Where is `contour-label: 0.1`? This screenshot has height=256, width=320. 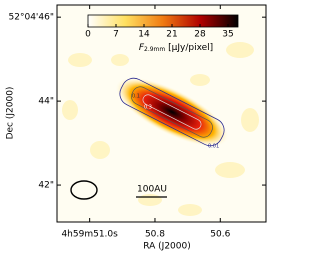
contour-label: 0.1 is located at coordinates (136, 97).